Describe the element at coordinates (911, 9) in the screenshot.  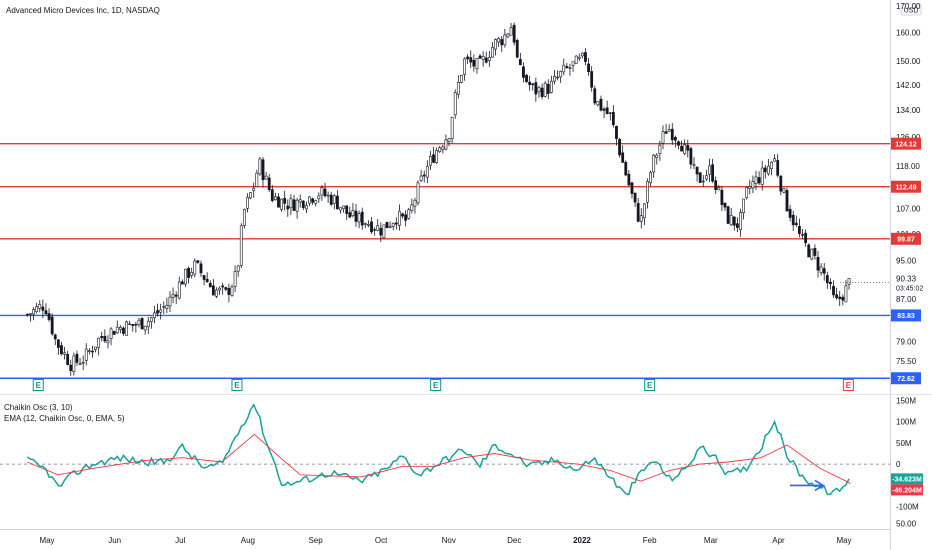
I see `currency-badge` at that location.